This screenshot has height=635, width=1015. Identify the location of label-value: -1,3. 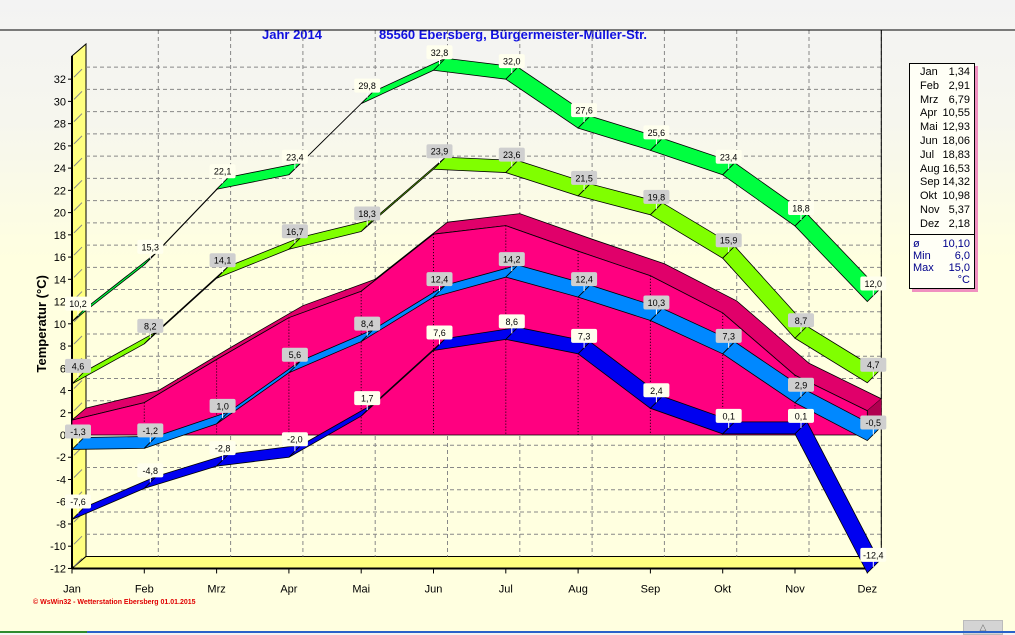
(78, 432).